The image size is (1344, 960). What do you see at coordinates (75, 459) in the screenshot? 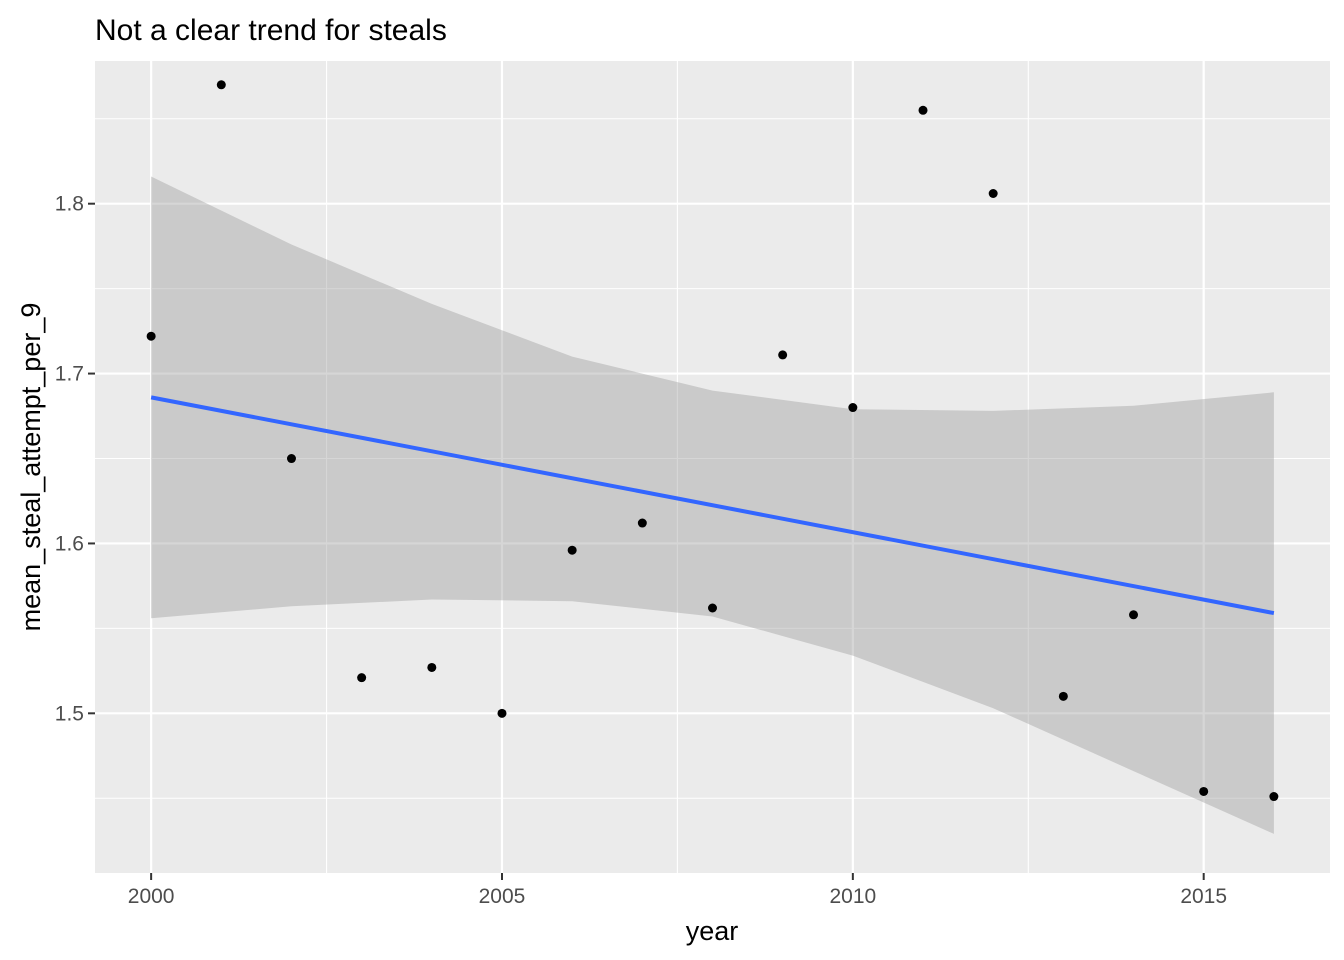
I see `y-axis-ticks: 1.5 1.6 1.7 1.8` at bounding box center [75, 459].